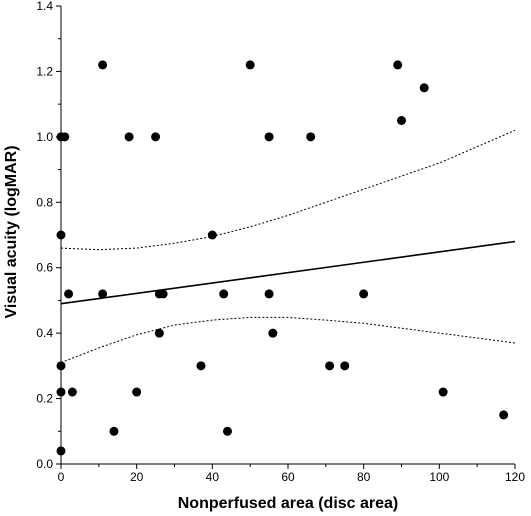  What do you see at coordinates (439, 477) in the screenshot?
I see `x-tick-label: 100` at bounding box center [439, 477].